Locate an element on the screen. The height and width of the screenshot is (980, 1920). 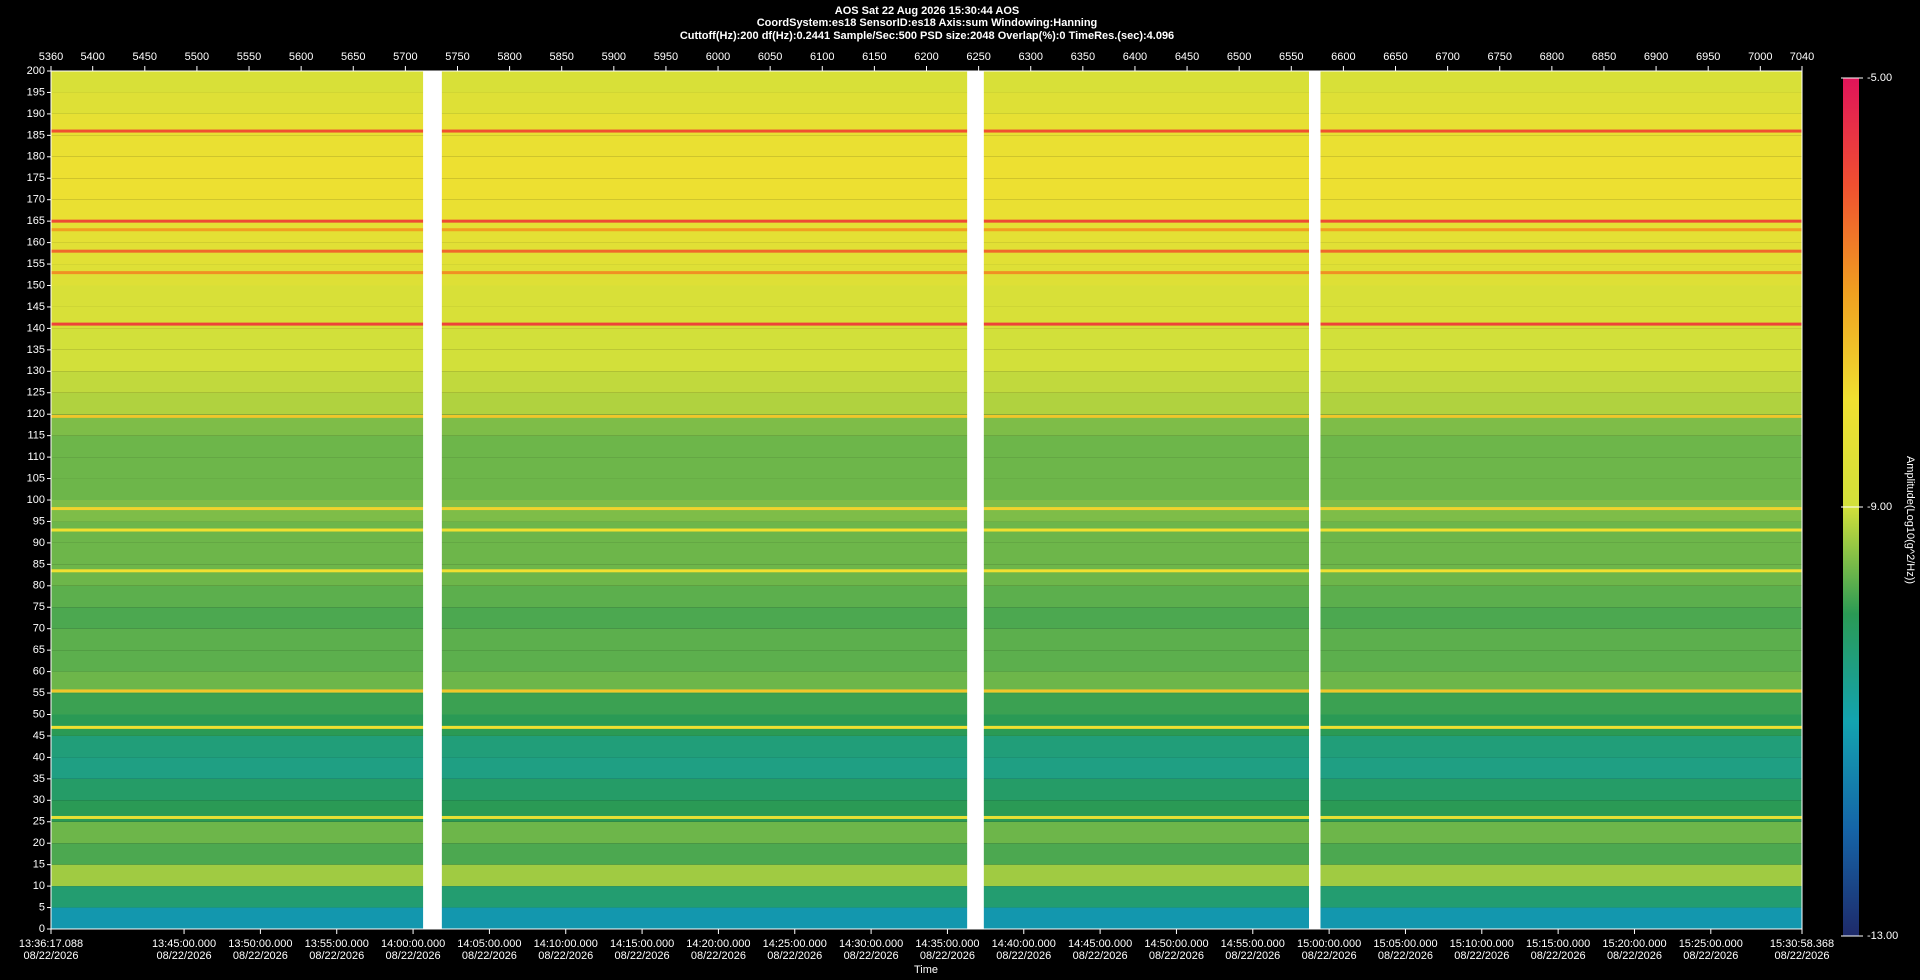
x-top-tick-label: 5900 is located at coordinates (614, 57).